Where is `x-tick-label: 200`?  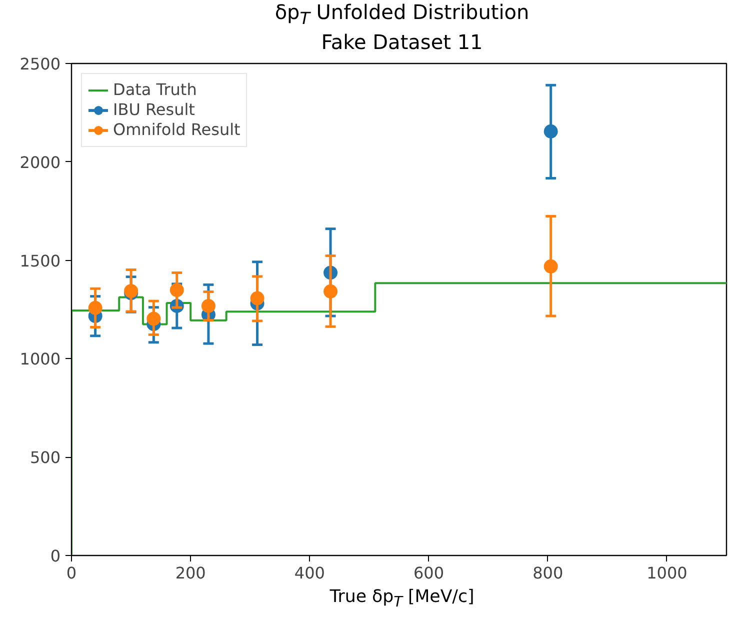 x-tick-label: 200 is located at coordinates (190, 572).